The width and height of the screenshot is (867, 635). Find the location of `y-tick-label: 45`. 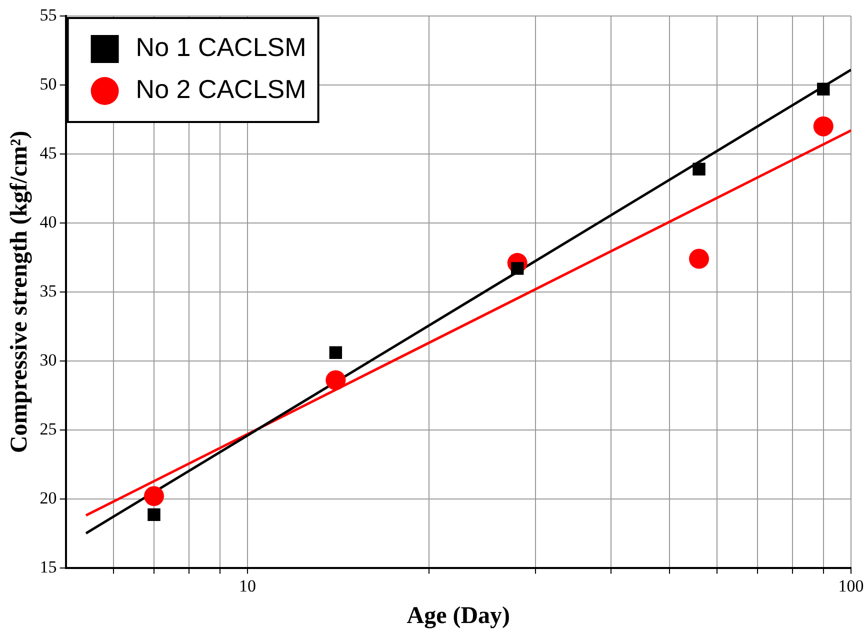

y-tick-label: 45 is located at coordinates (48, 152).